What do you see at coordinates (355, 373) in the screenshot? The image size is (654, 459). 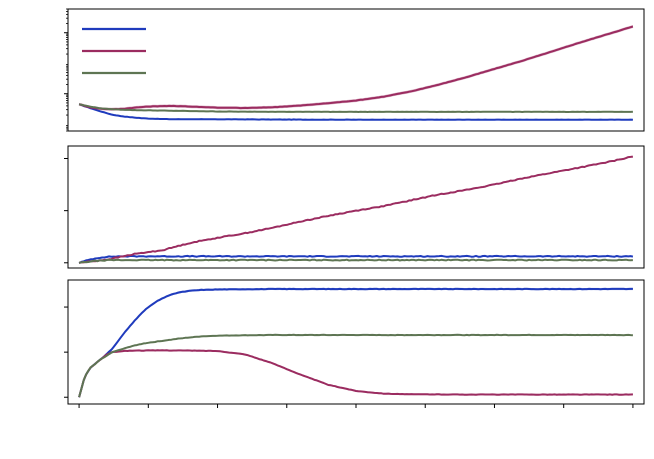 I see `series-2-line` at bounding box center [355, 373].